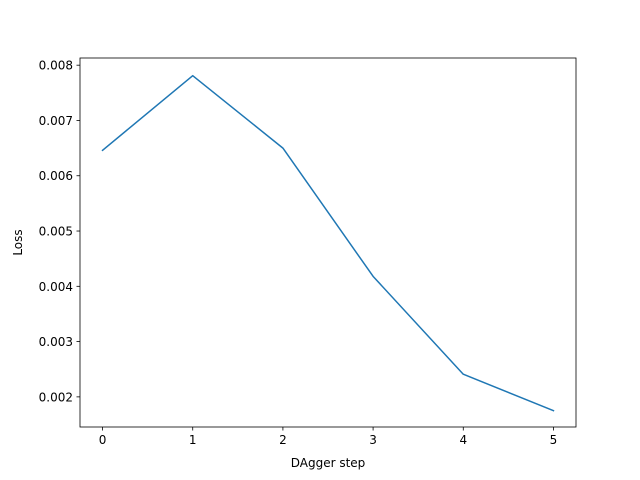 This screenshot has height=480, width=640. What do you see at coordinates (56, 397) in the screenshot?
I see `y-tick-label: 0.002` at bounding box center [56, 397].